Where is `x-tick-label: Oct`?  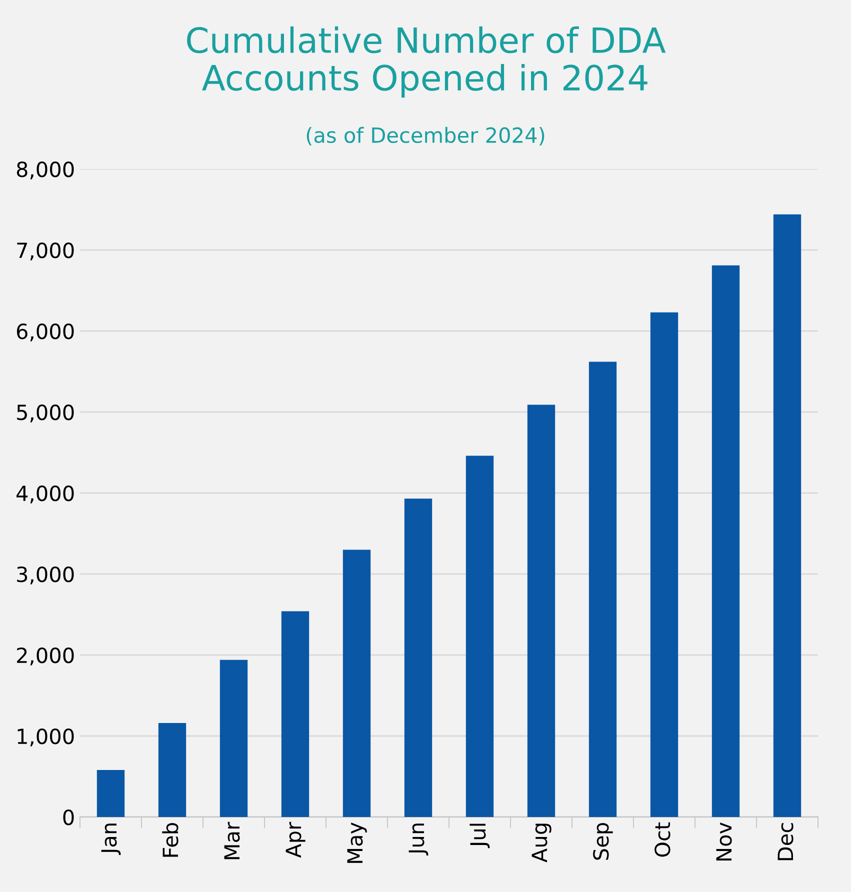 x-tick-label: Oct is located at coordinates (662, 839).